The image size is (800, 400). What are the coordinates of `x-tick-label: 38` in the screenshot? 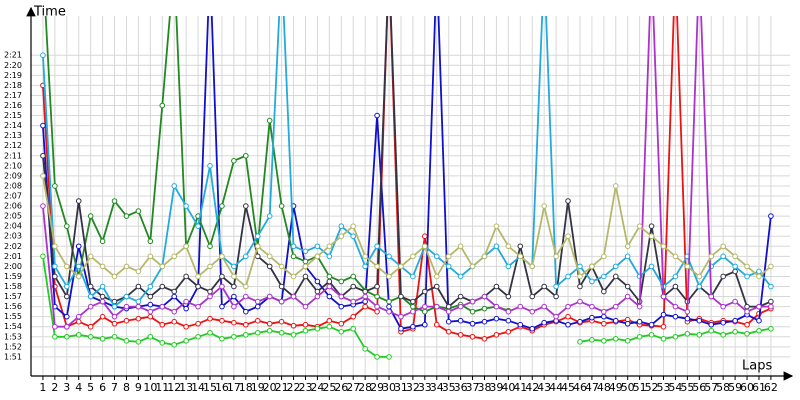 It's located at (484, 387).